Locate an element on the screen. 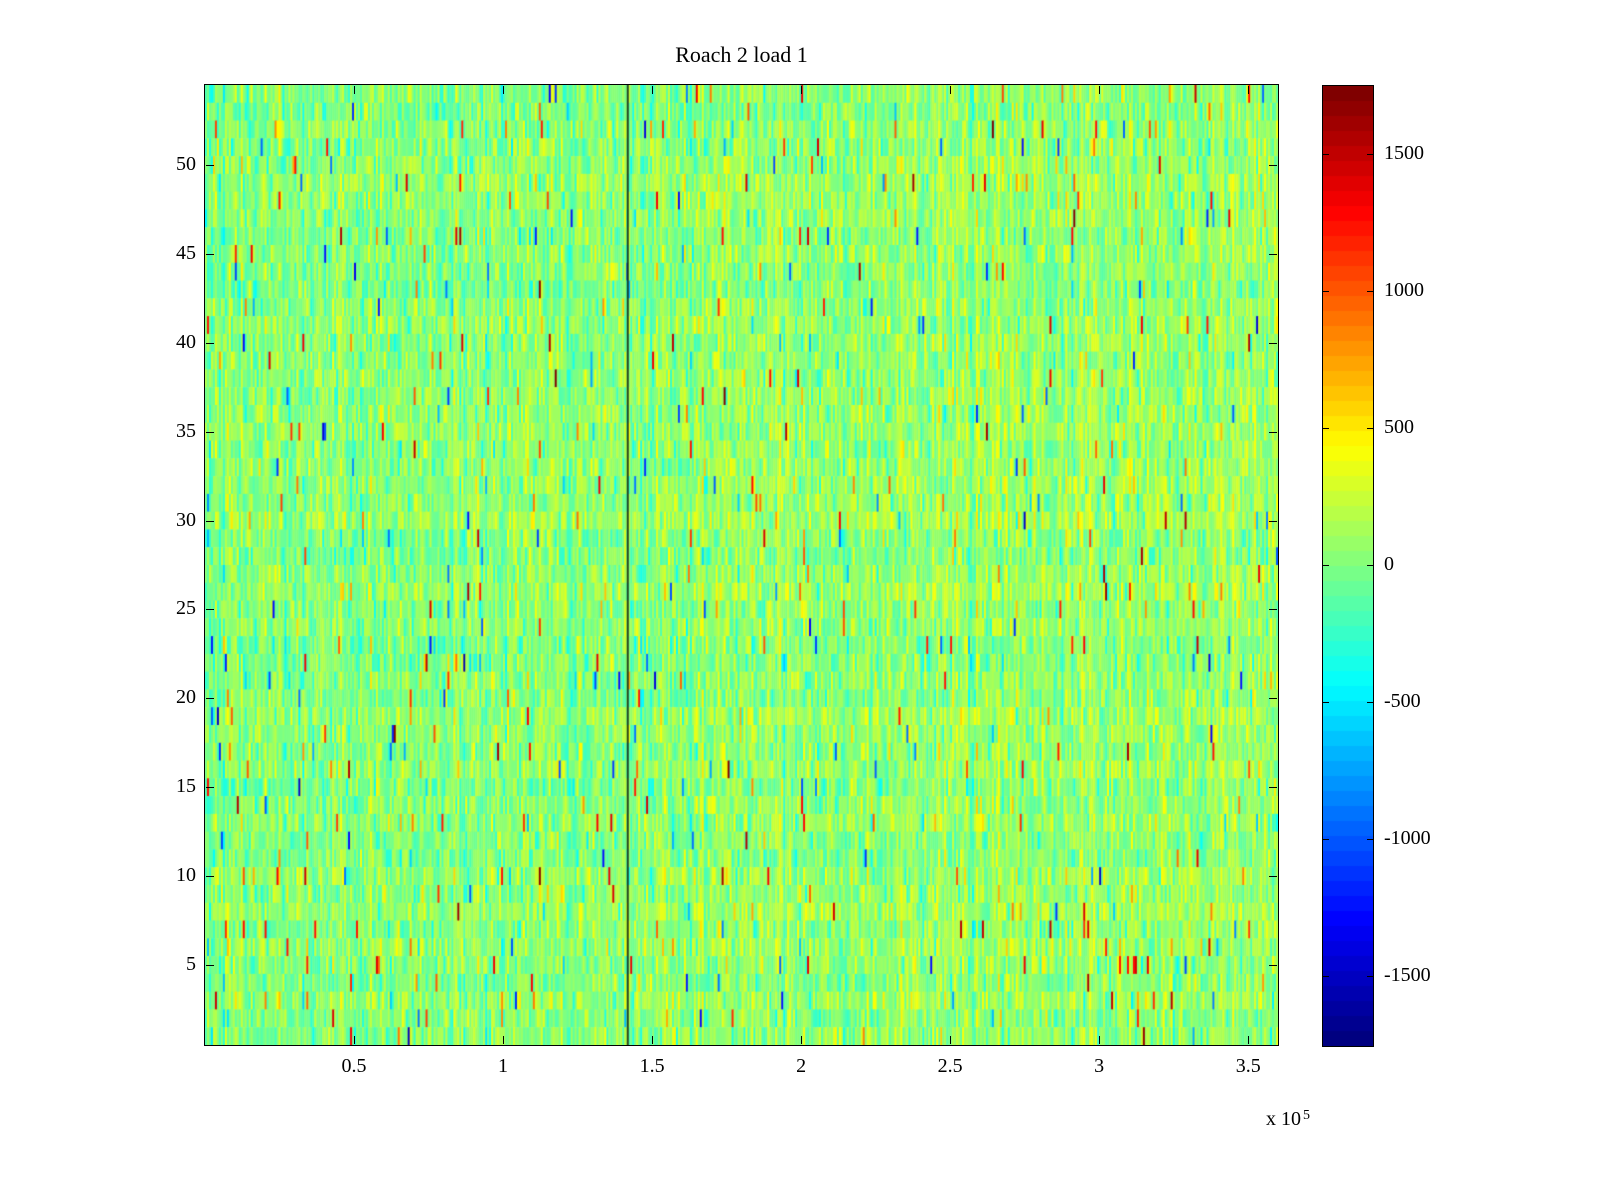  x-axis-offset-label: x 10 5 is located at coordinates (1255, 1119).